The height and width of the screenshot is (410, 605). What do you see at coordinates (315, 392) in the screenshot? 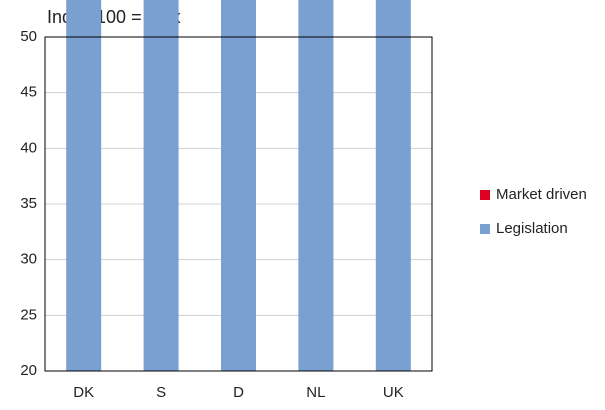
I see `x-tick-label: NL` at bounding box center [315, 392].